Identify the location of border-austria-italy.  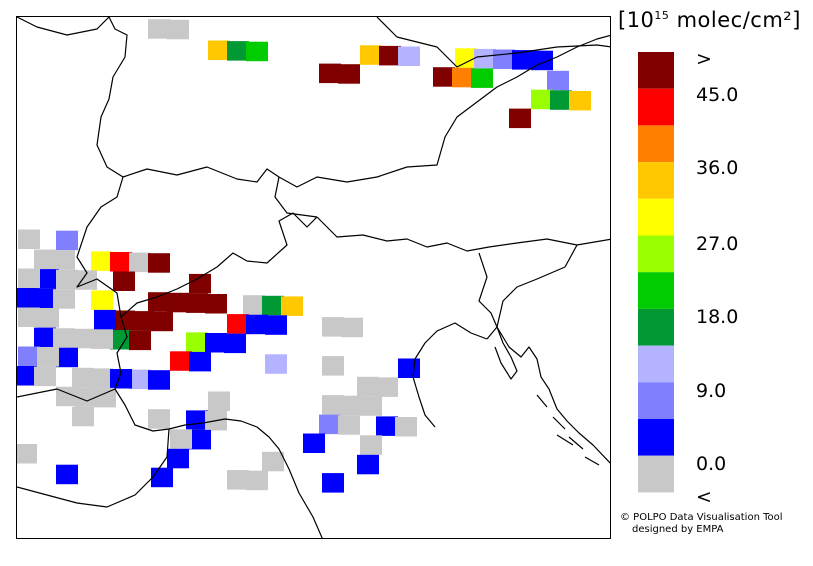
(463, 234).